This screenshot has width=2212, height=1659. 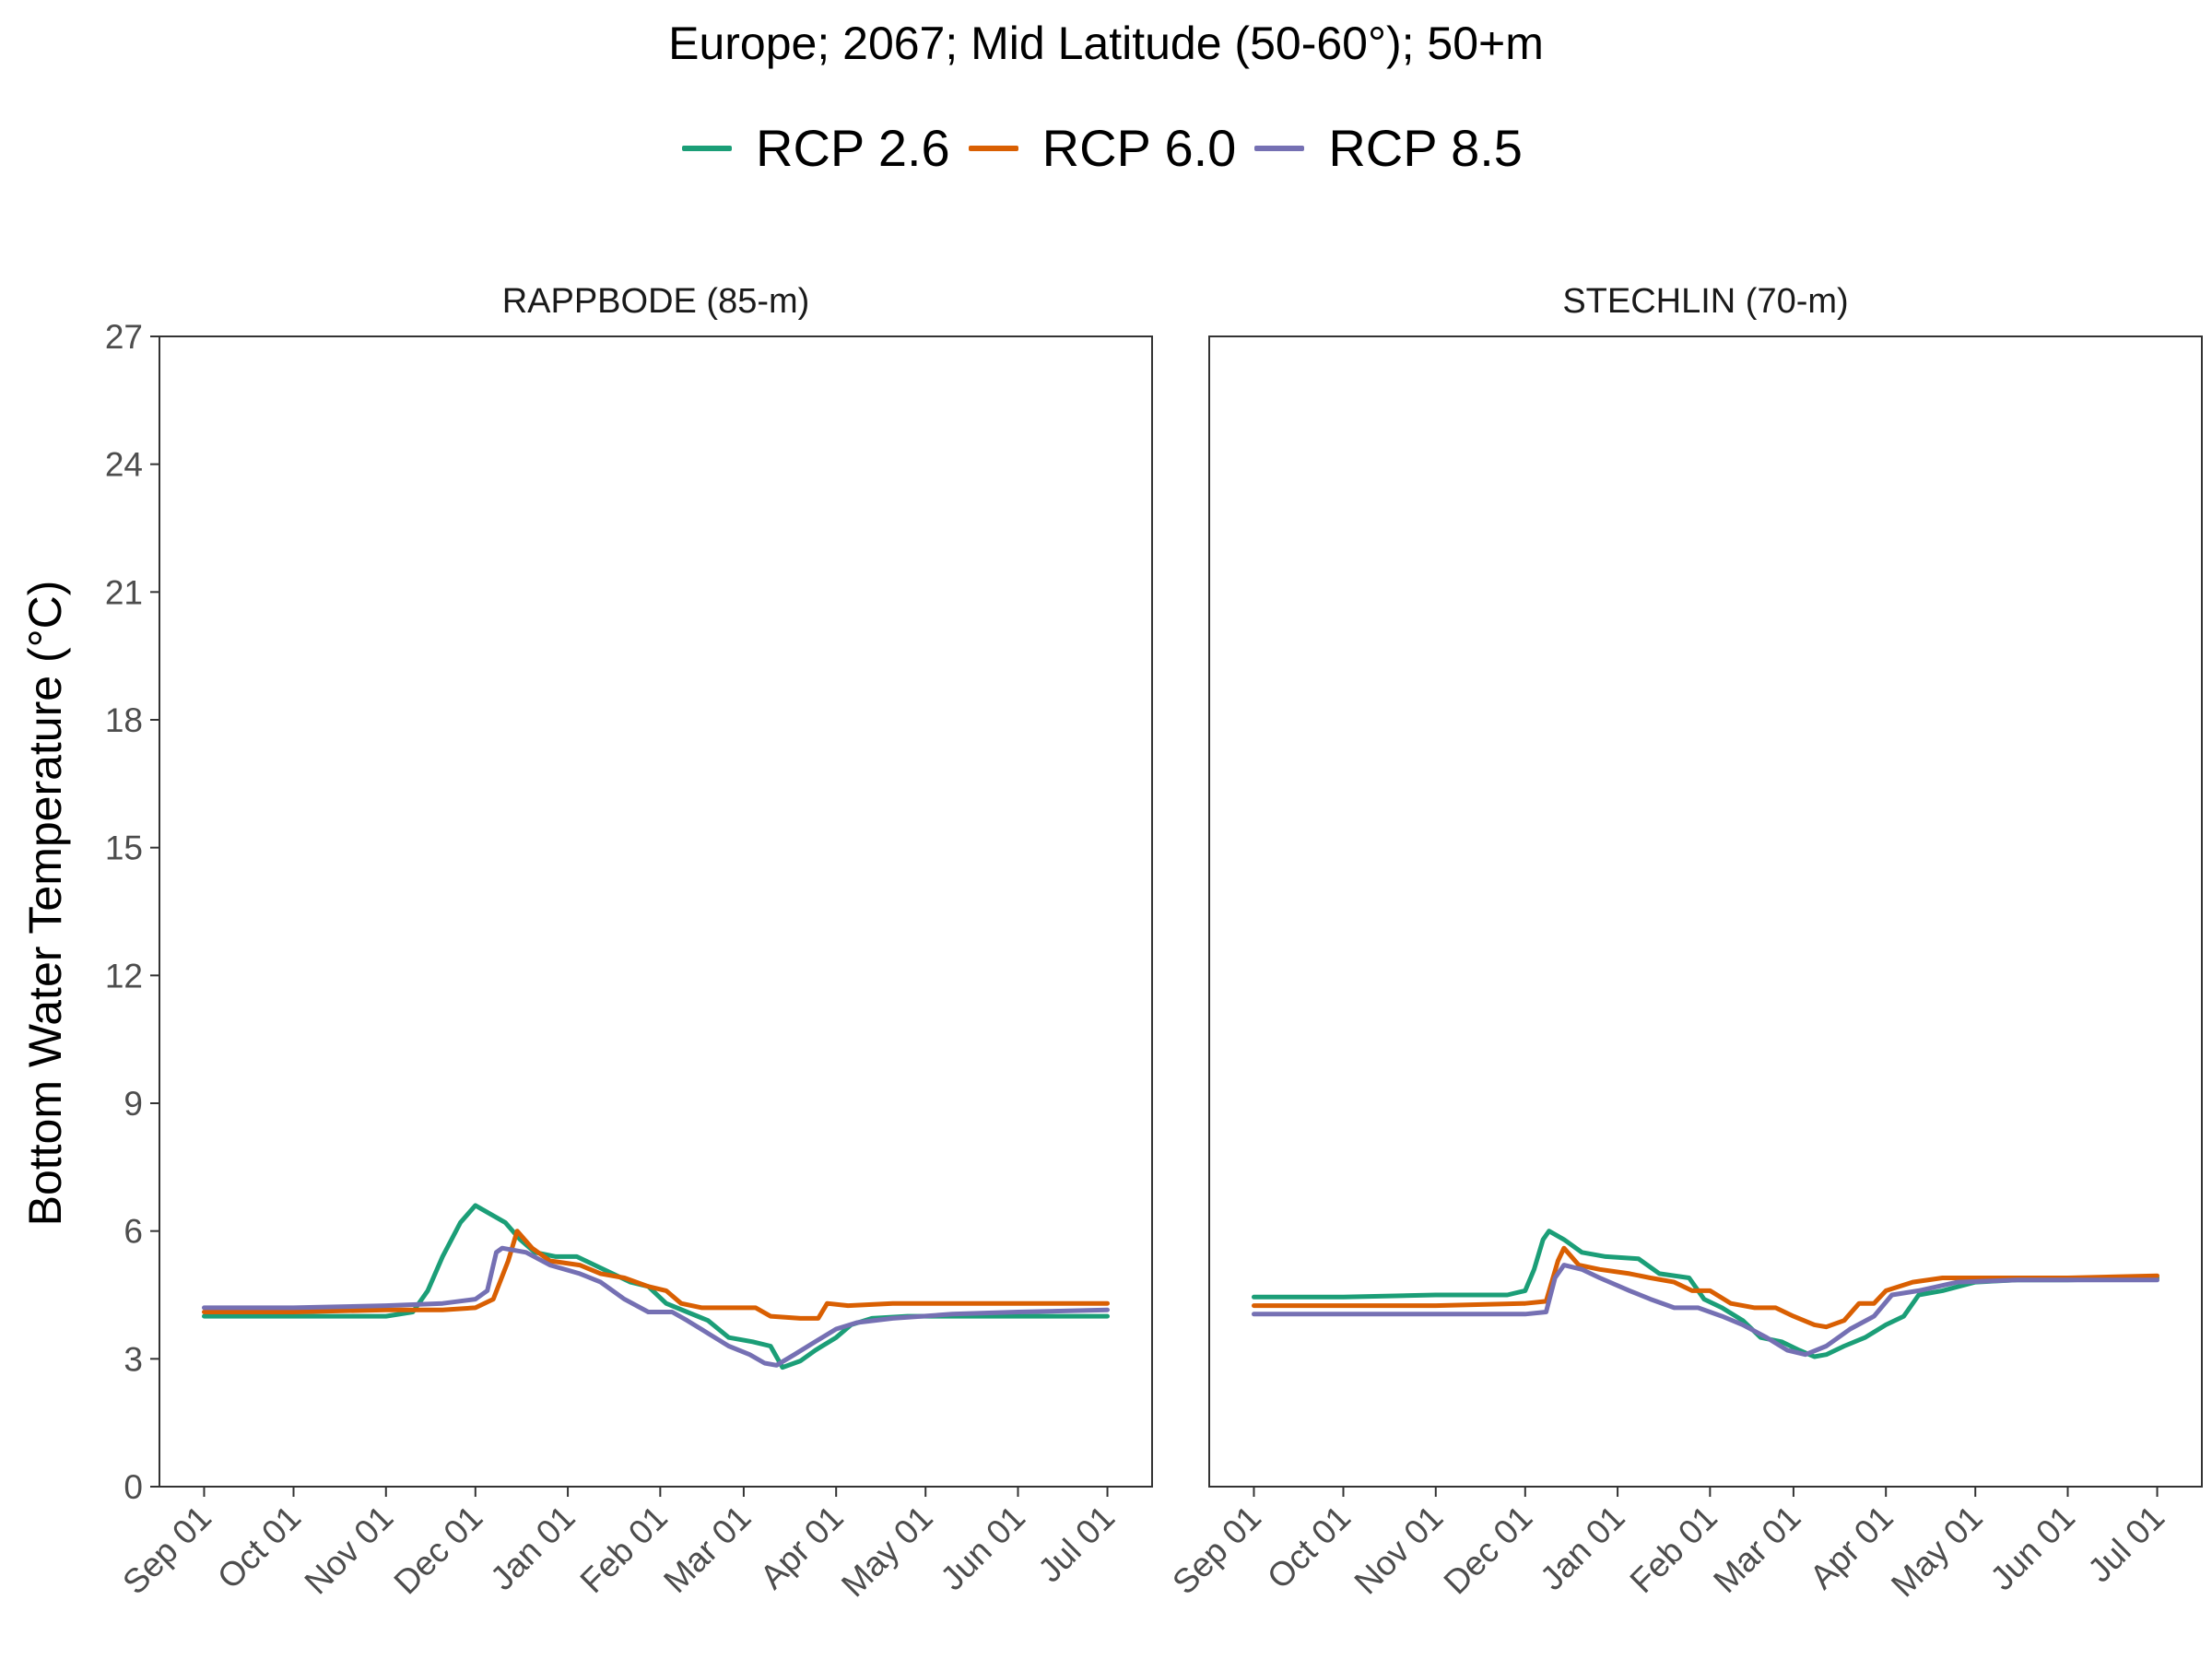 What do you see at coordinates (124, 465) in the screenshot?
I see `y-tick-label: 24` at bounding box center [124, 465].